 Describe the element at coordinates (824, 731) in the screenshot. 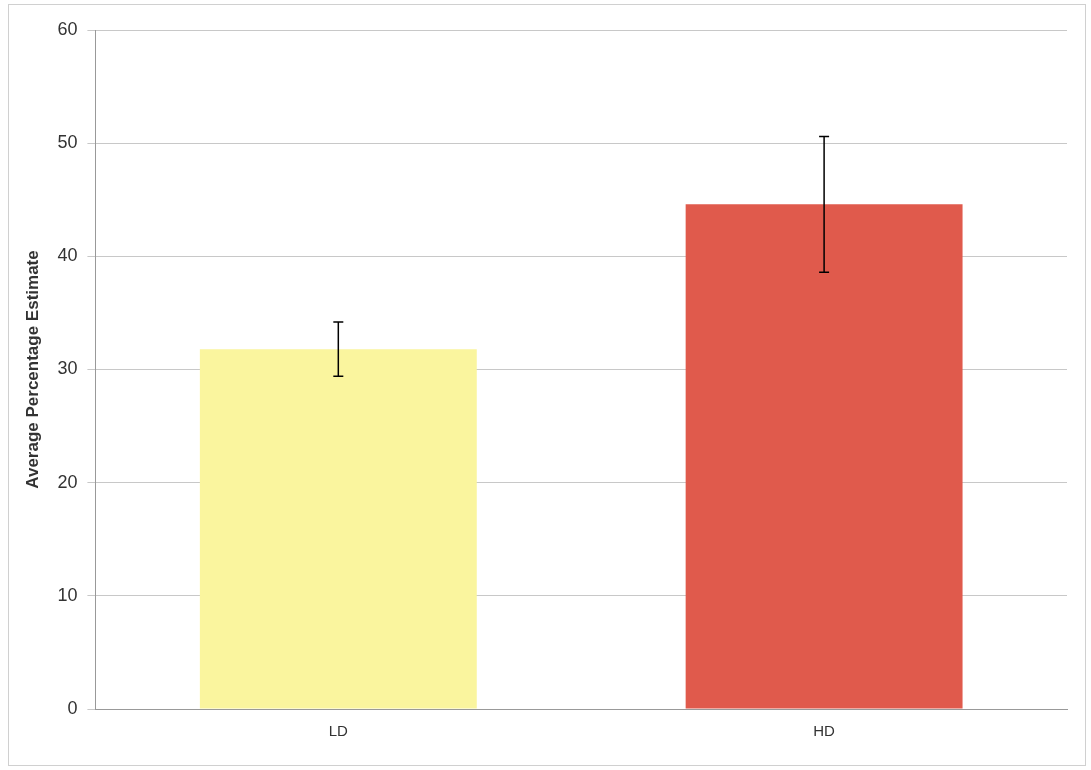

I see `x-tick-label: HD` at that location.